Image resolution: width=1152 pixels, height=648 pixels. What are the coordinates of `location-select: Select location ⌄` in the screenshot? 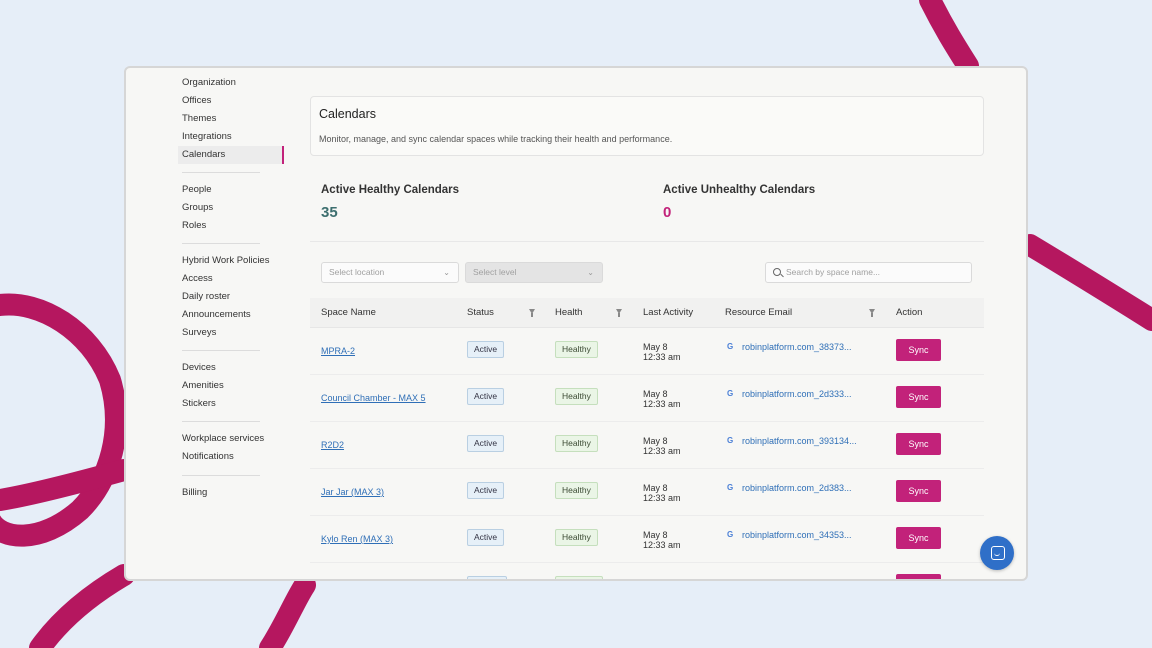 It's located at (390, 272).